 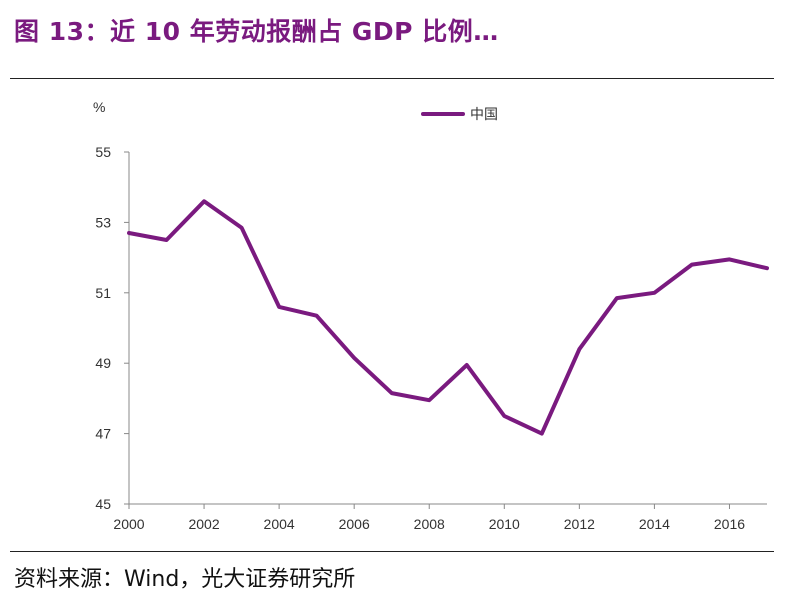 What do you see at coordinates (103, 363) in the screenshot?
I see `y-tick-label: 49` at bounding box center [103, 363].